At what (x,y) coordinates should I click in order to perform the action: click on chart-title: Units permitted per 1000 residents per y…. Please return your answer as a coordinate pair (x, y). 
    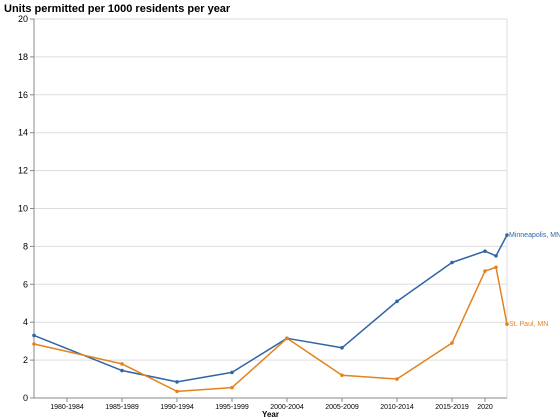
    Looking at the image, I should click on (117, 9).